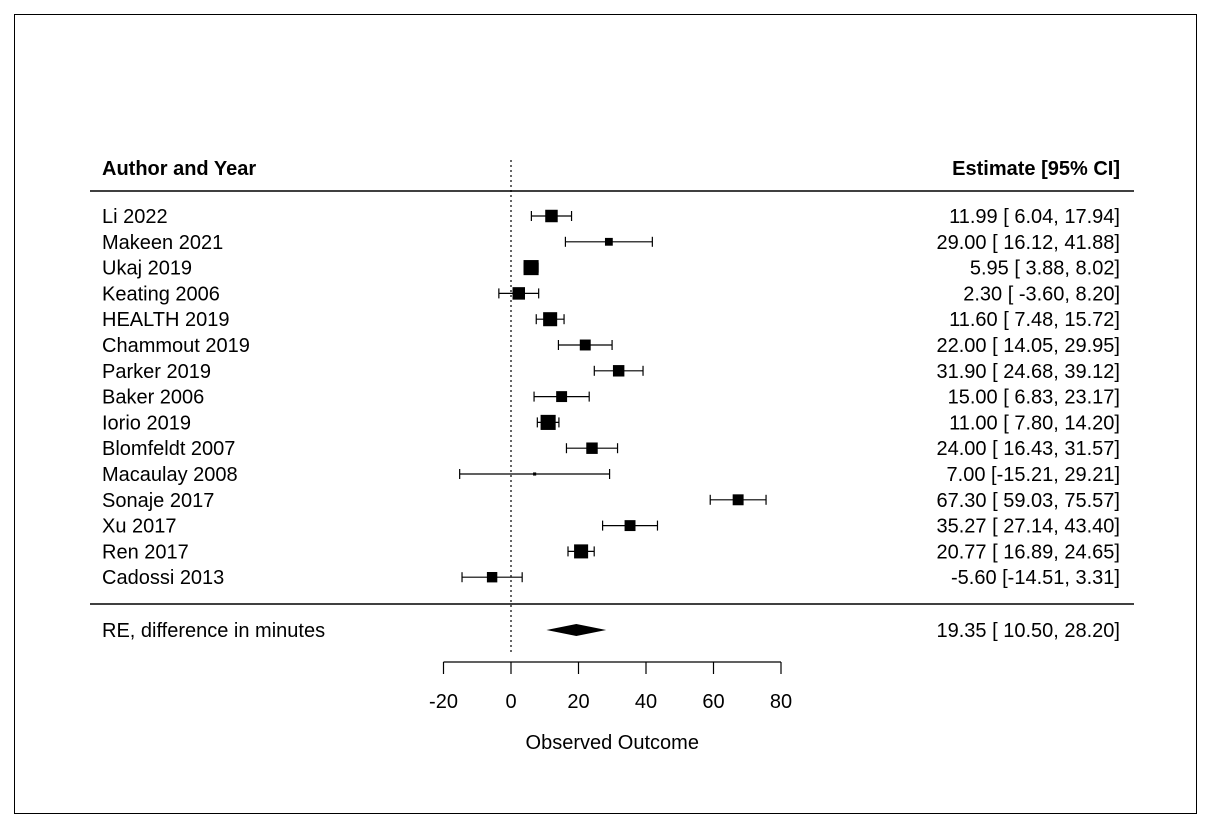 The height and width of the screenshot is (819, 1206). Describe the element at coordinates (1029, 346) in the screenshot. I see `study-estimate-text: 22.00 [ 14.05, 29.95]` at that location.